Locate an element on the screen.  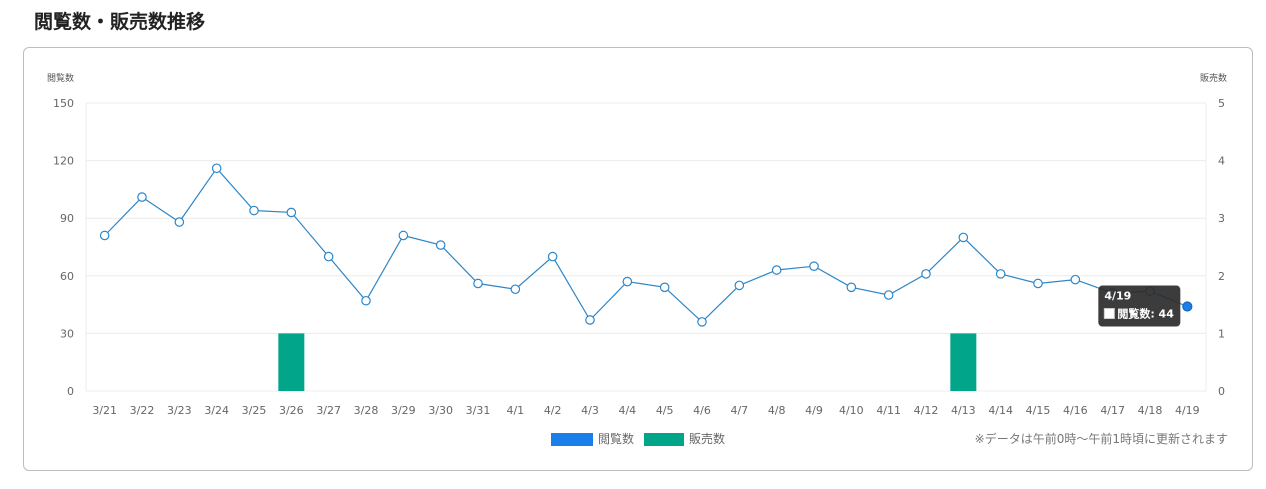
y-left-tick-label: 0 is located at coordinates (70, 391).